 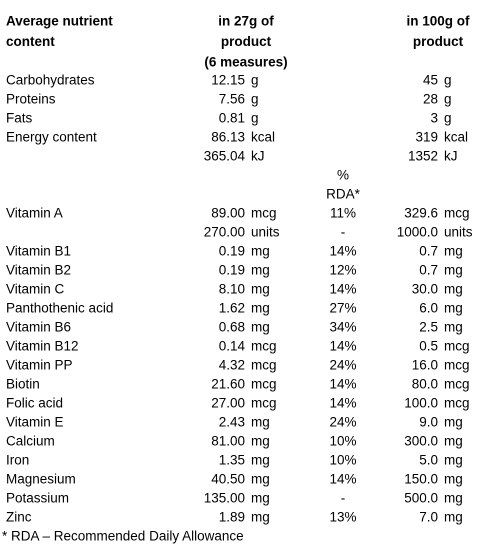 I want to click on amount-per-100g: 30.0, so click(x=425, y=289).